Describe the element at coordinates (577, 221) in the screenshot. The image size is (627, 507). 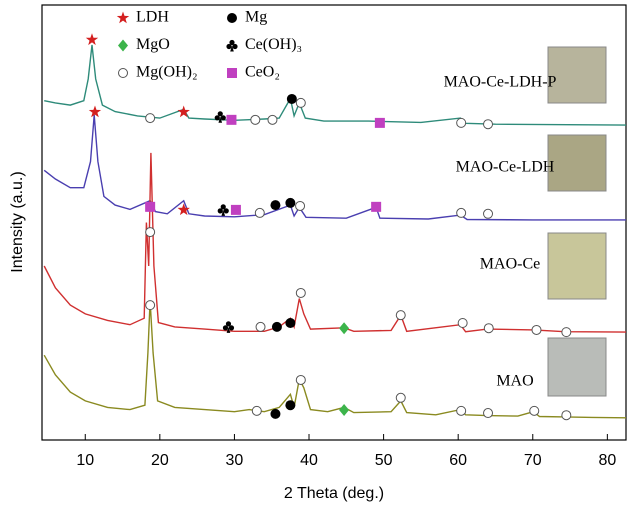
I see `sample-photos` at that location.